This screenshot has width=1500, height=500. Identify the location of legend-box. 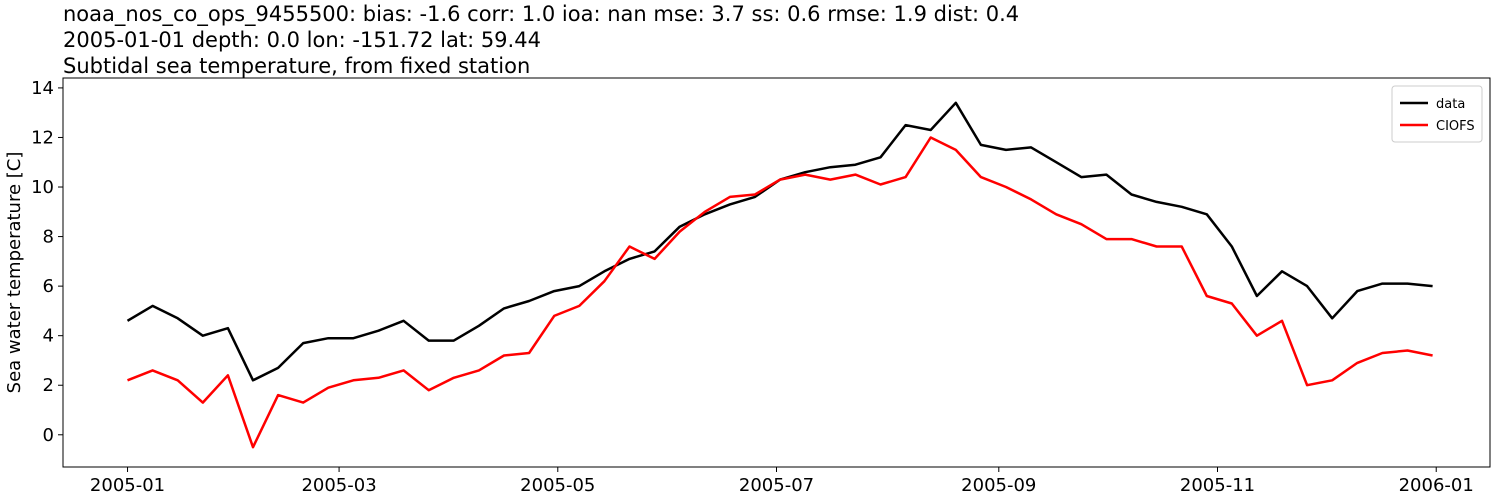
(1437, 114).